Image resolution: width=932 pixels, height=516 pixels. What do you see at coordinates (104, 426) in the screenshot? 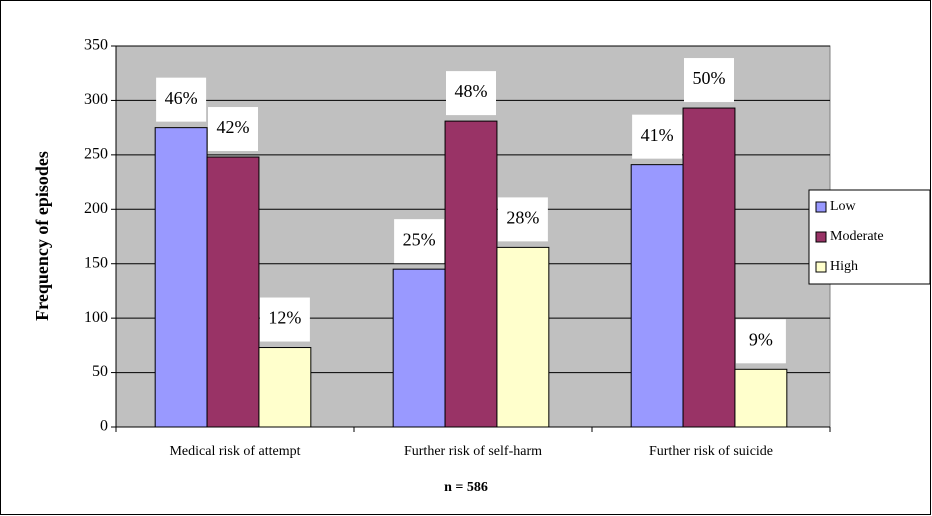
I see `y-tick-label: 0` at bounding box center [104, 426].